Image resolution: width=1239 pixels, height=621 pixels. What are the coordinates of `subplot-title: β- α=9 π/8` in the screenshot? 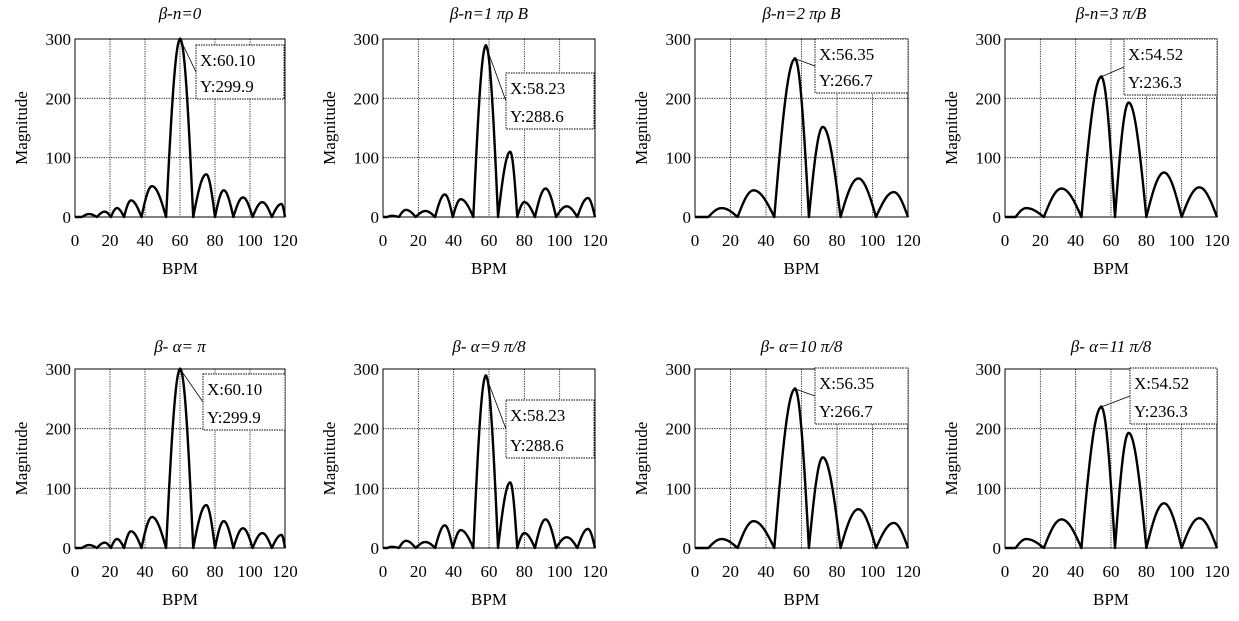 It's located at (488, 346).